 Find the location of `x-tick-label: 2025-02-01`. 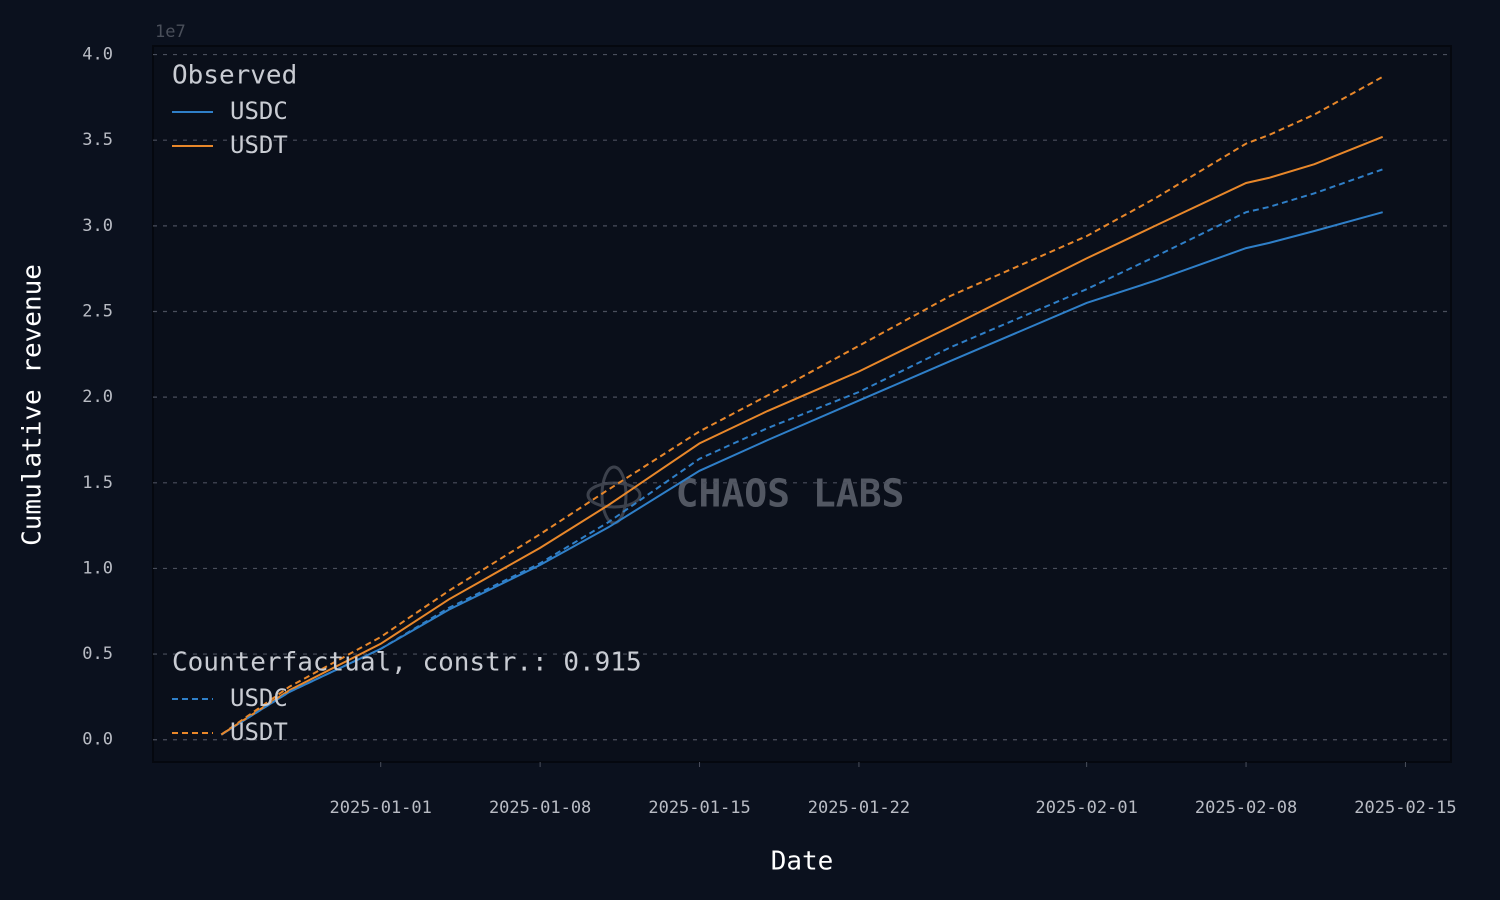

x-tick-label: 2025-02-01 is located at coordinates (1086, 808).